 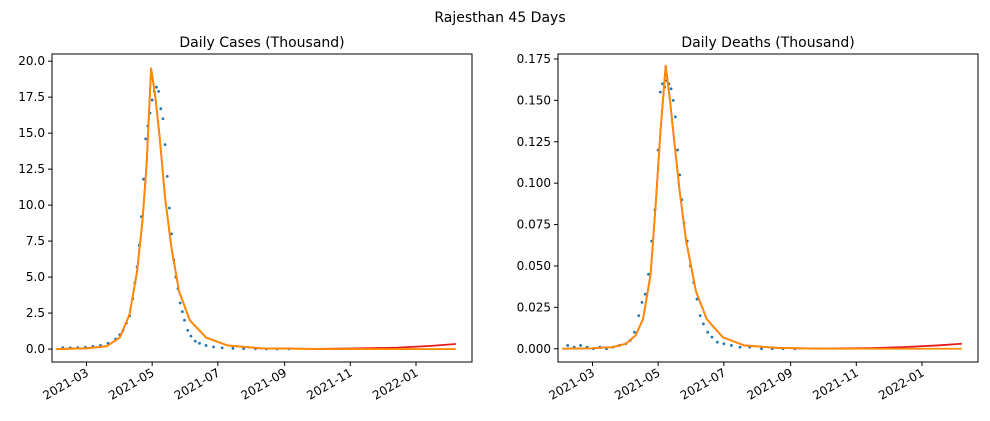 I want to click on cases-x-tick-label: 2021-03, so click(x=66, y=383).